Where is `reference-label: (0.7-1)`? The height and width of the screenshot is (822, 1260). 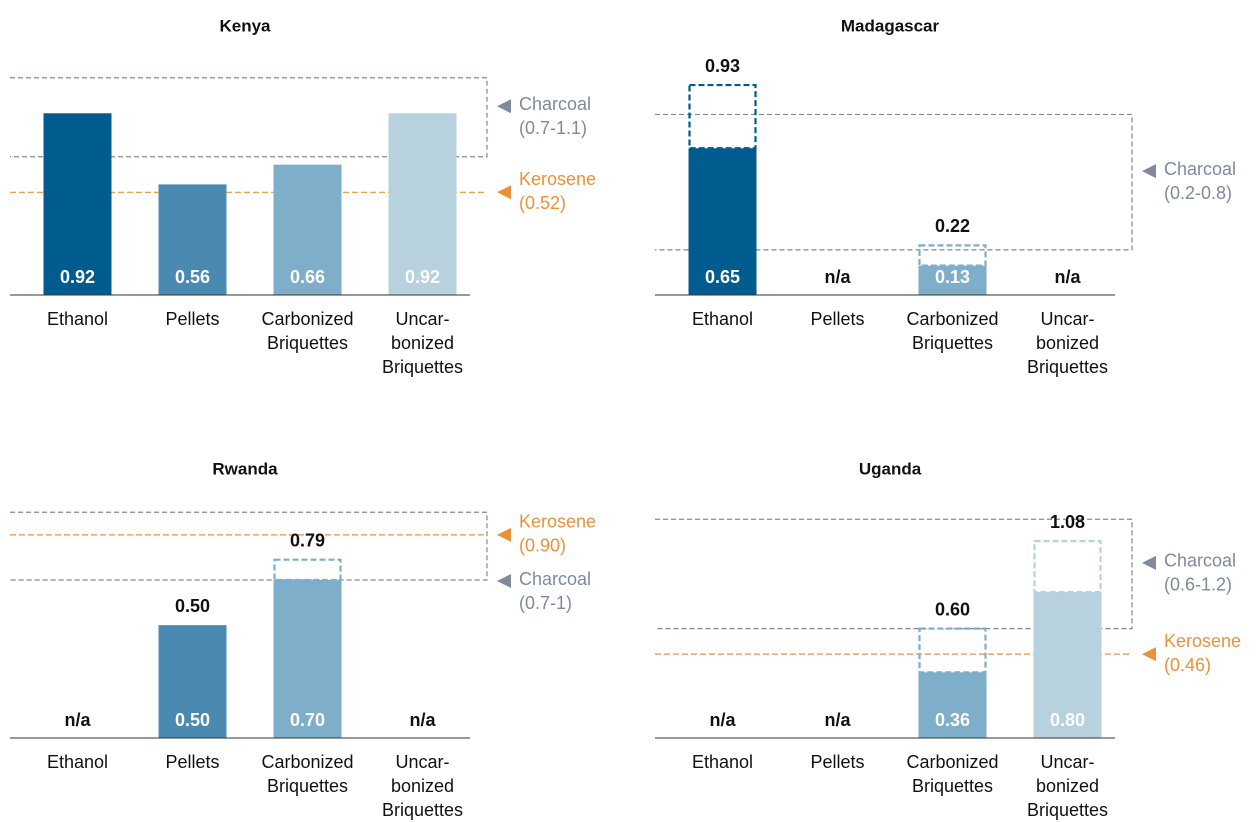 reference-label: (0.7-1) is located at coordinates (545, 603).